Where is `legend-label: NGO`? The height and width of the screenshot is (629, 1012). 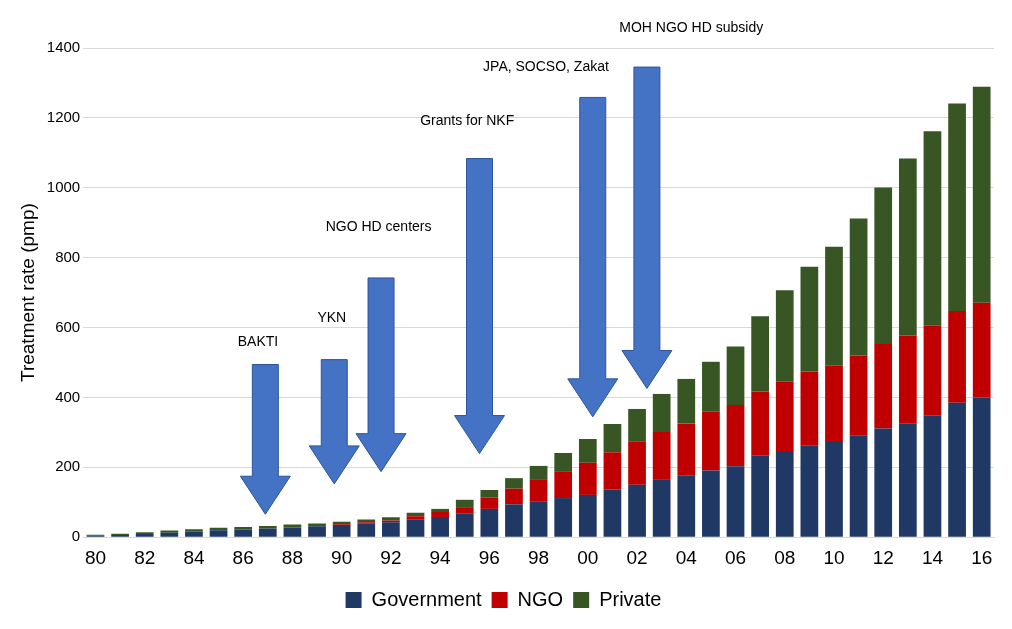
legend-label: NGO is located at coordinates (540, 598).